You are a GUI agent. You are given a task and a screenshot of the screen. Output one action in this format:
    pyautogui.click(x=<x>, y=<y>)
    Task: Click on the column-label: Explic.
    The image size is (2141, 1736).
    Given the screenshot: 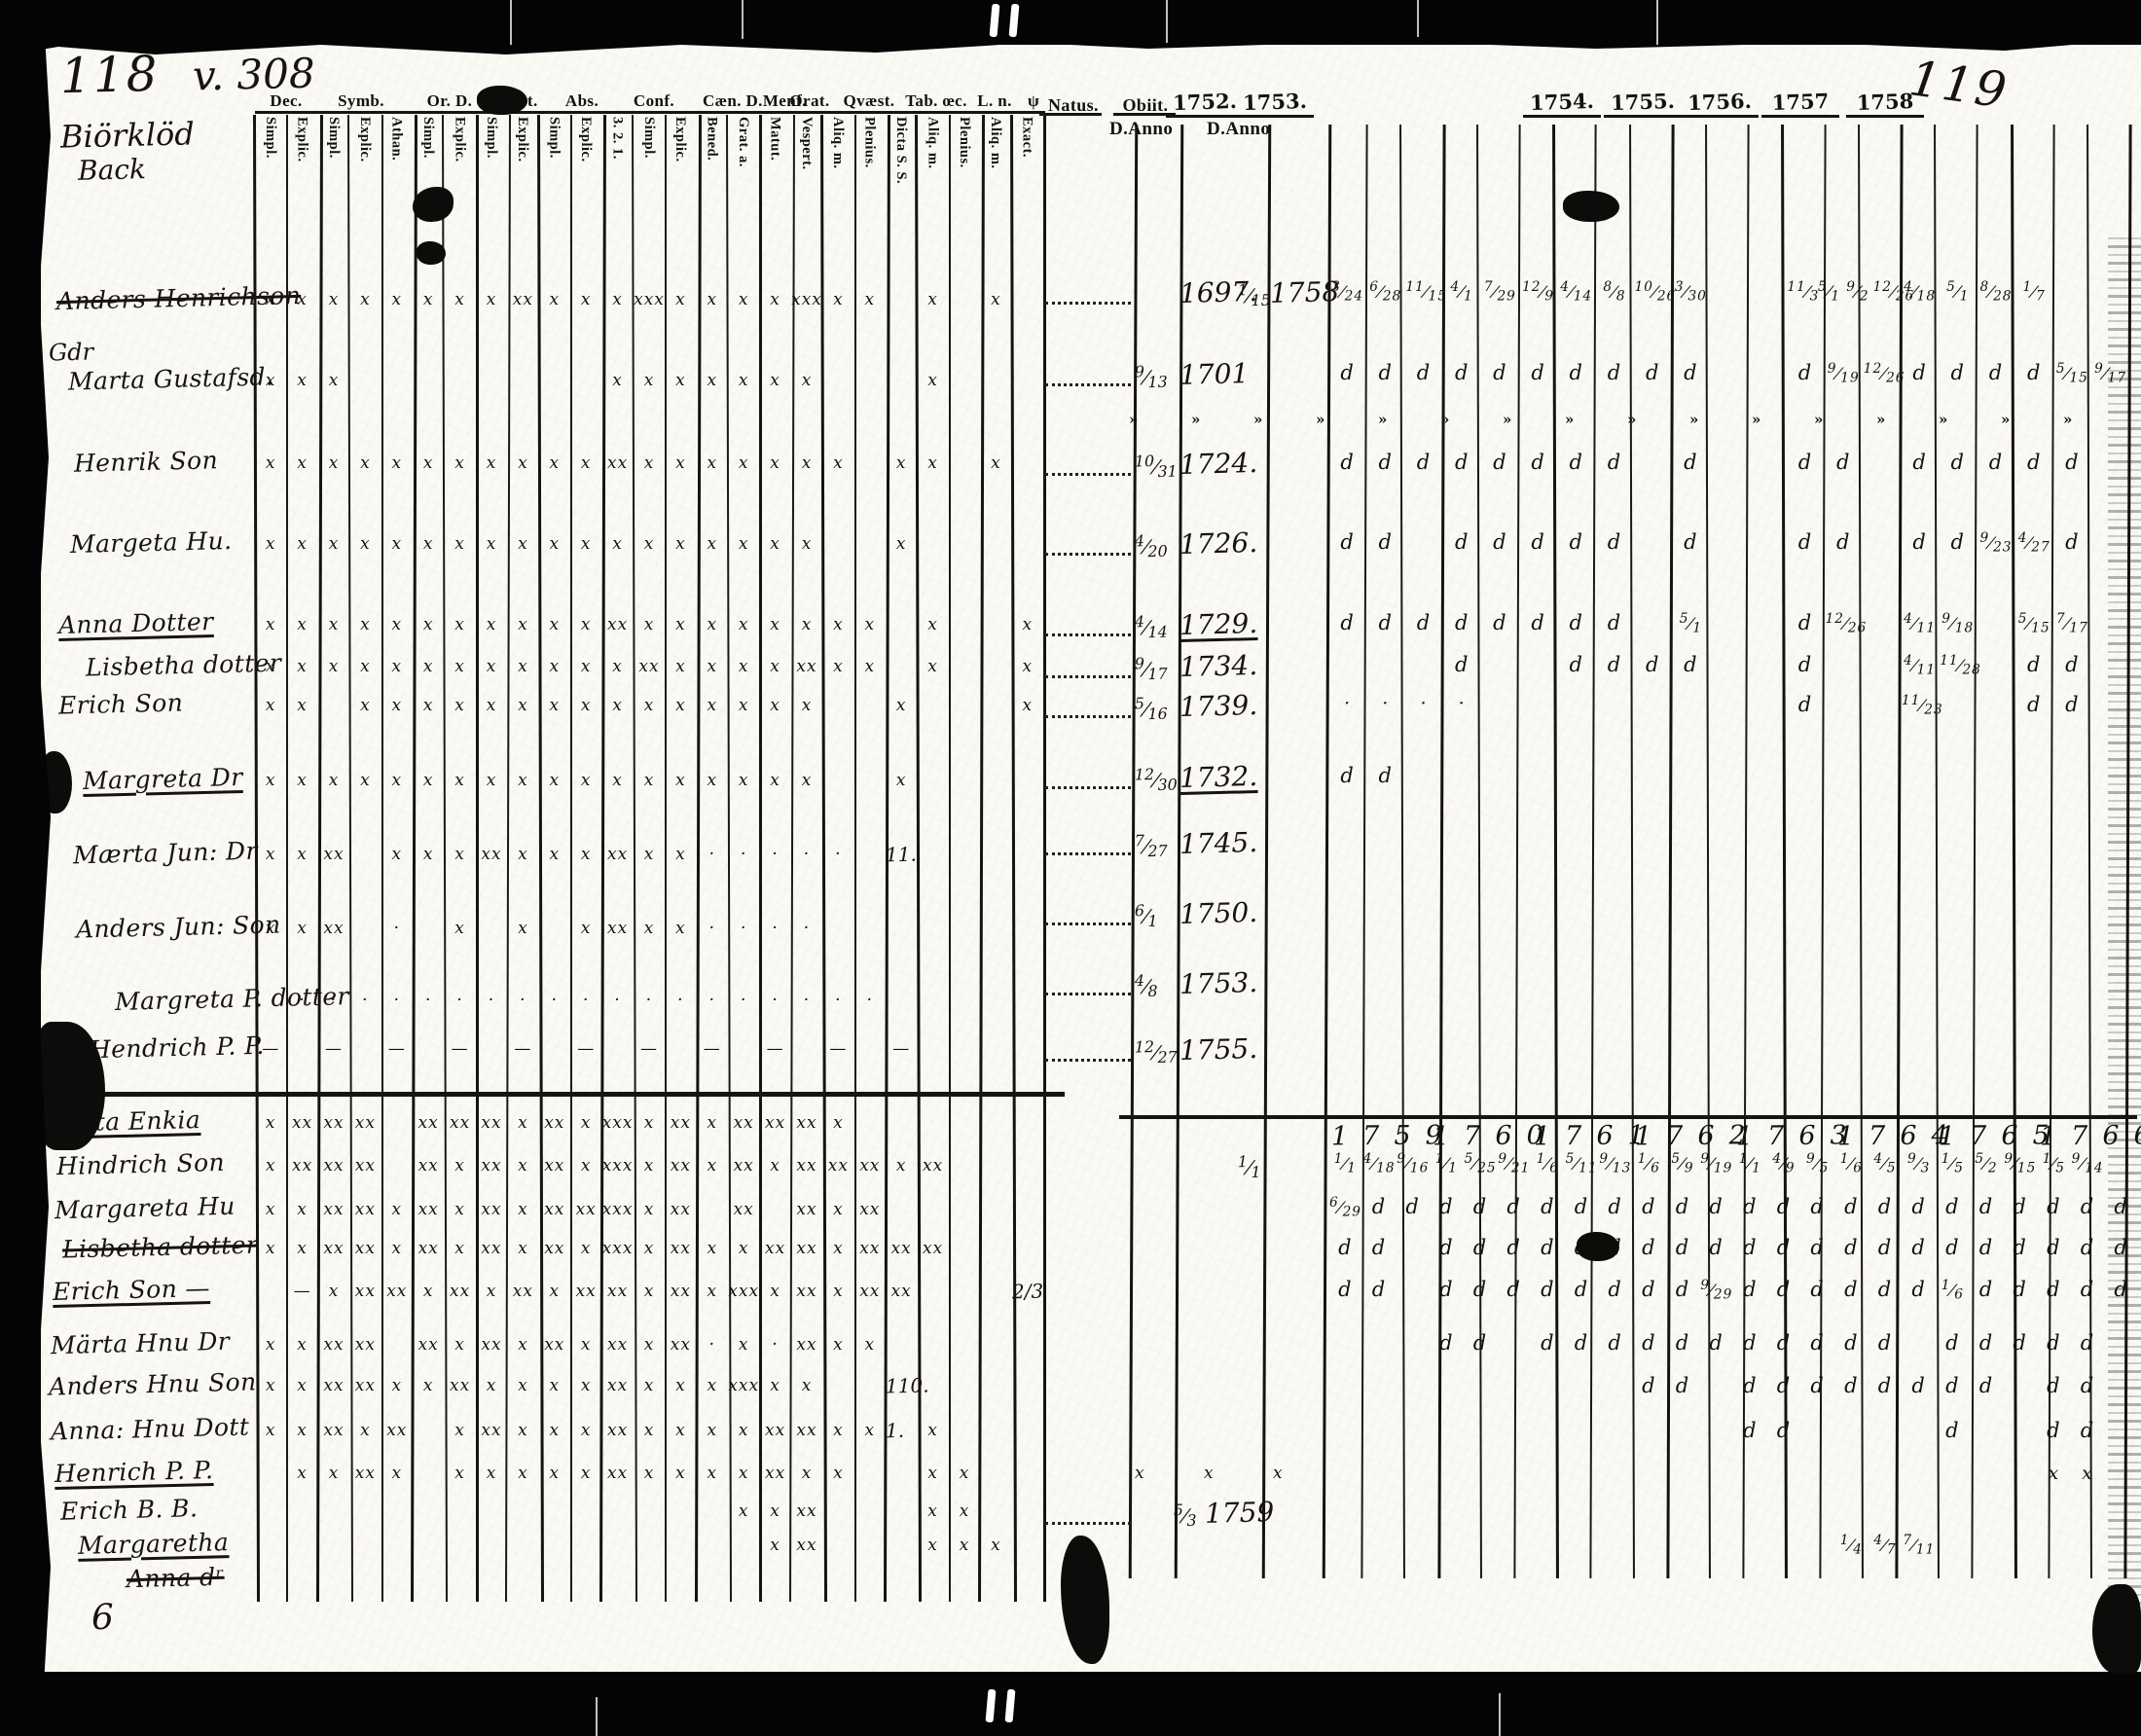 What is the action you would take?
    pyautogui.click(x=365, y=140)
    